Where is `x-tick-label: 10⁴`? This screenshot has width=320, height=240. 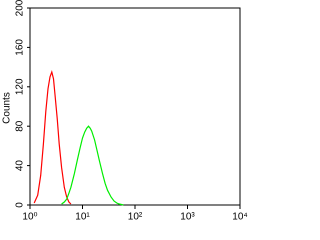 x-tick-label: 10⁴ is located at coordinates (239, 217).